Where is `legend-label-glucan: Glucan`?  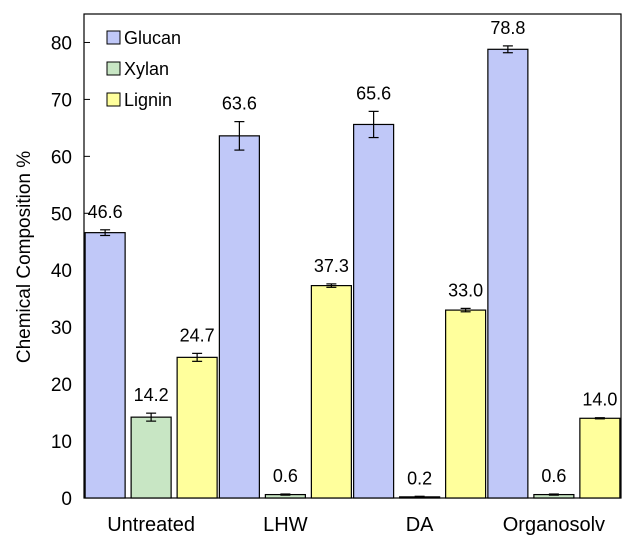
legend-label-glucan: Glucan is located at coordinates (152, 38).